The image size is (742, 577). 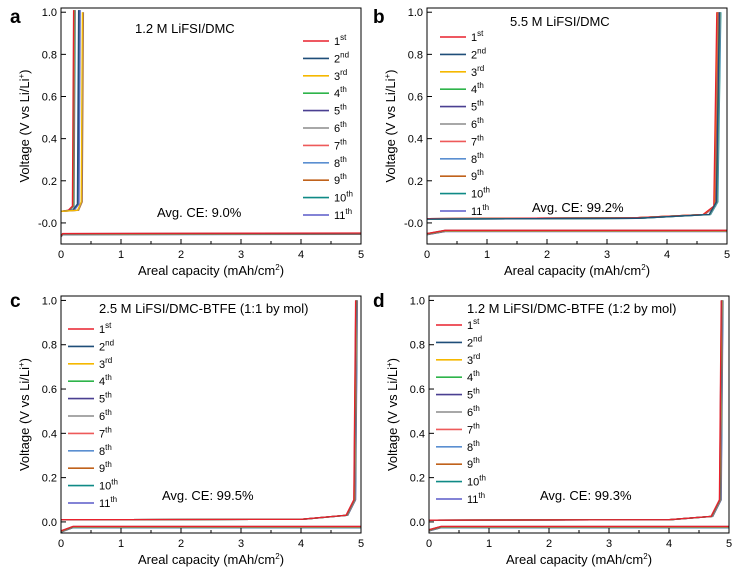 I want to click on chart-title: 1.2 M LiFSI/DMC-BTFE (1:2 by mol), so click(x=571, y=308).